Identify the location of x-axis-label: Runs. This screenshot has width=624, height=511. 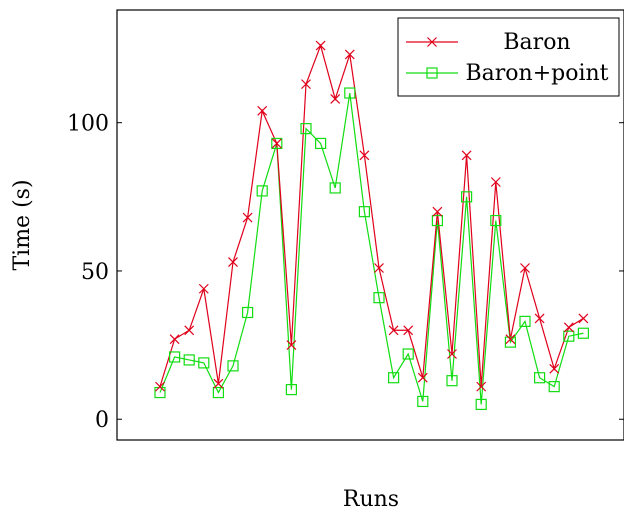
(371, 499).